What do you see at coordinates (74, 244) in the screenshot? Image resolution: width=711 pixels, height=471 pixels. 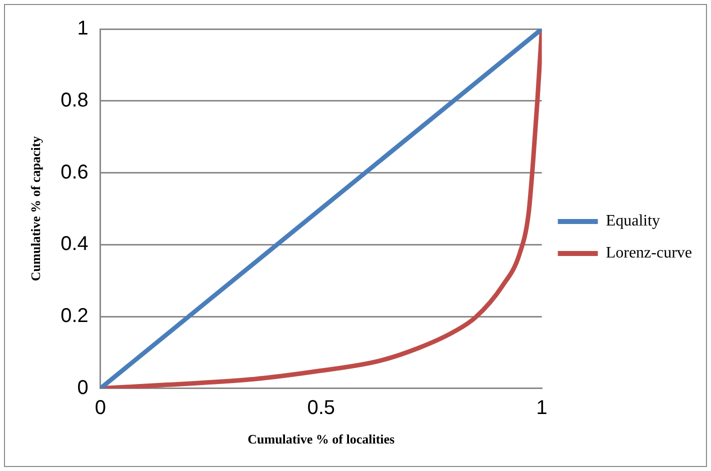 I see `y-tick-label: 0.4` at bounding box center [74, 244].